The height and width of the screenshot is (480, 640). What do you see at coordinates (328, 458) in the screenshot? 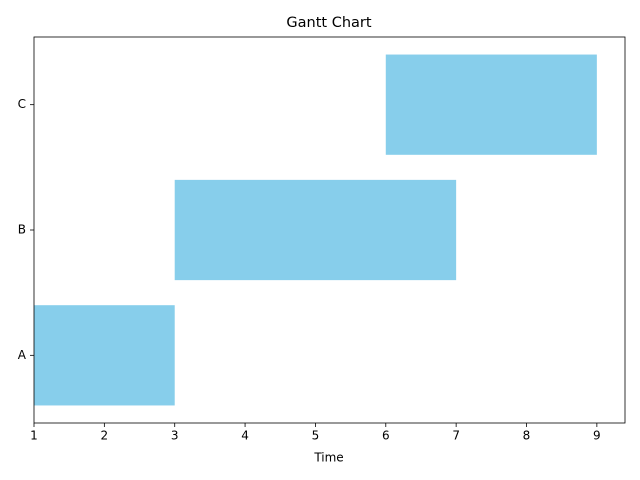
I see `x-axis-label: Time` at bounding box center [328, 458].